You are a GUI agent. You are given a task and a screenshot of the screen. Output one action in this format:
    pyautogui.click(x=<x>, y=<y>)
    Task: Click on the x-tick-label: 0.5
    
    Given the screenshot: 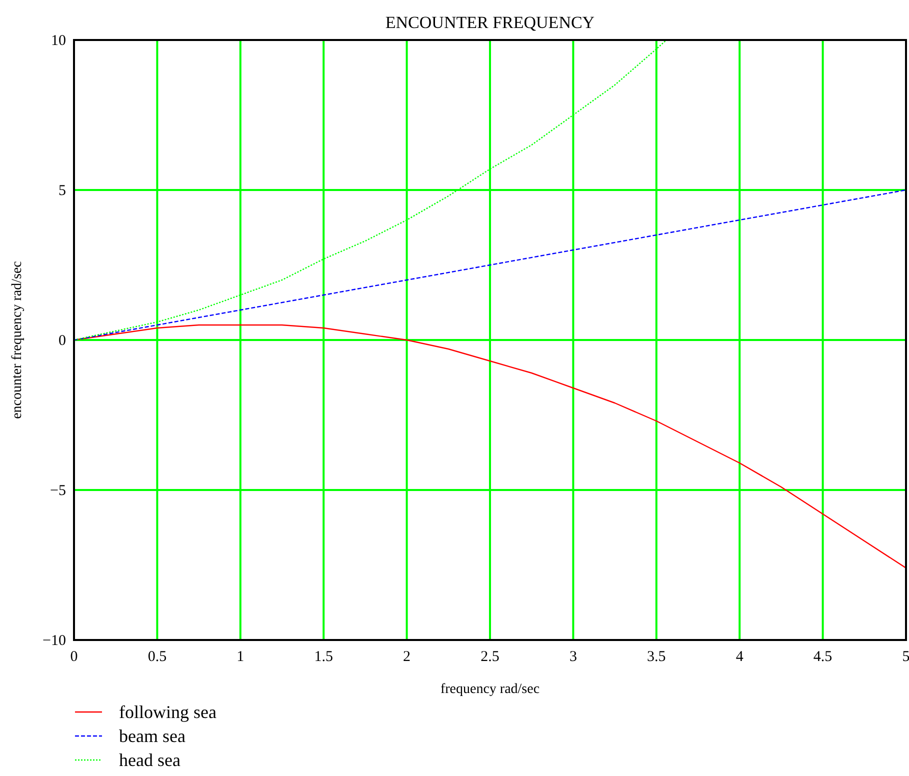 What is the action you would take?
    pyautogui.click(x=157, y=657)
    